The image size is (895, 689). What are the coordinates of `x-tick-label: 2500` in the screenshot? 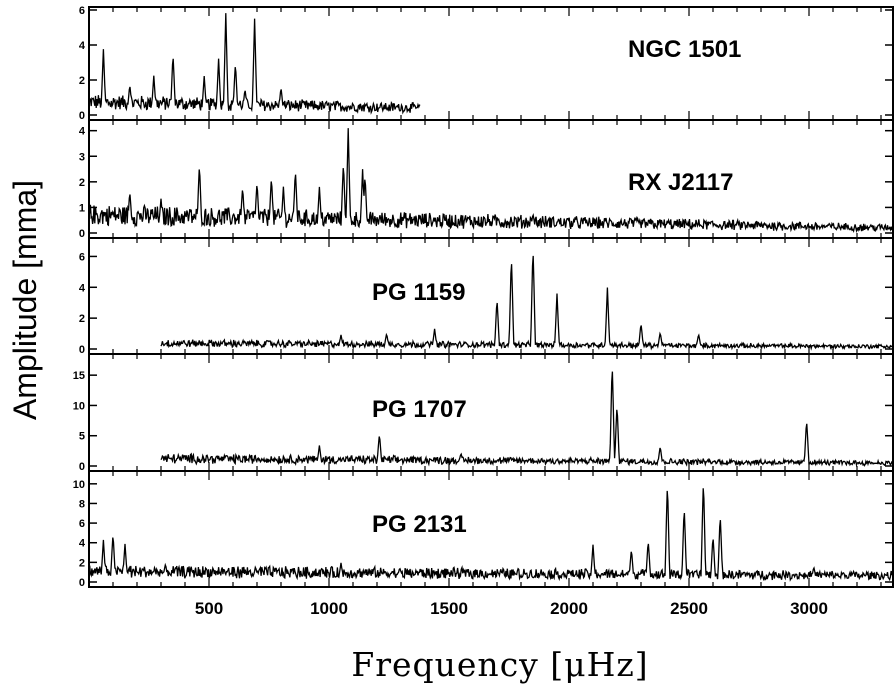 It's located at (689, 608).